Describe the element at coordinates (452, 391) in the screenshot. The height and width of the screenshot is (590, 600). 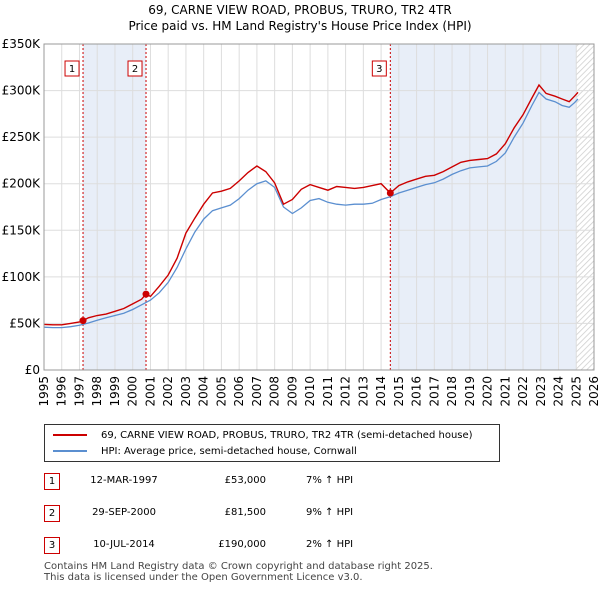
I see `x-tick-label: 2018` at that location.